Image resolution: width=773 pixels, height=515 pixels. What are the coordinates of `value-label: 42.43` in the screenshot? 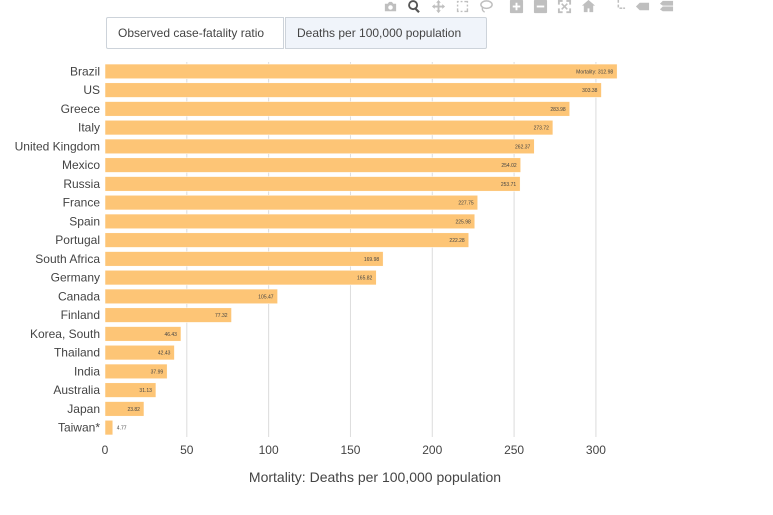 It's located at (164, 354).